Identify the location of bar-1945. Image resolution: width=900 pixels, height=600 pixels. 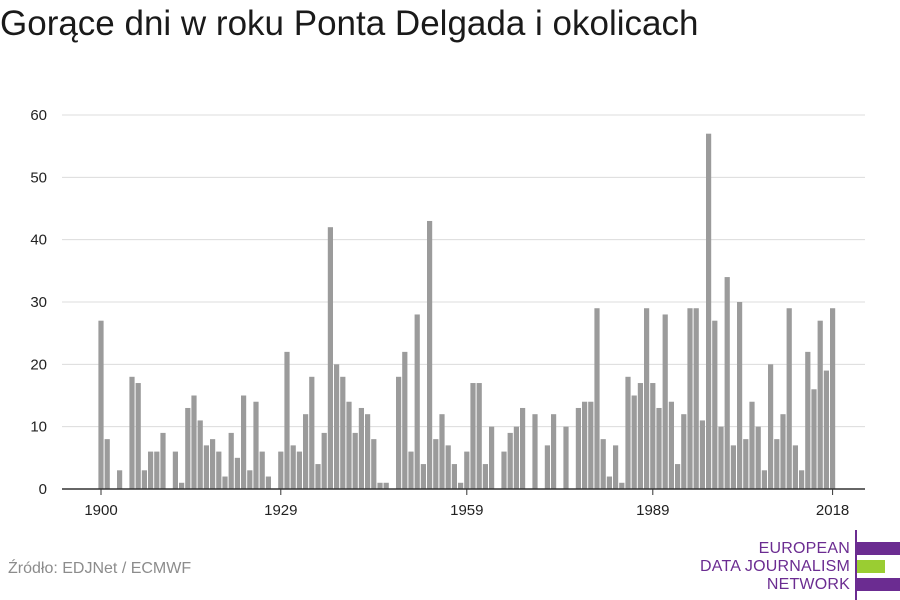
(380, 485).